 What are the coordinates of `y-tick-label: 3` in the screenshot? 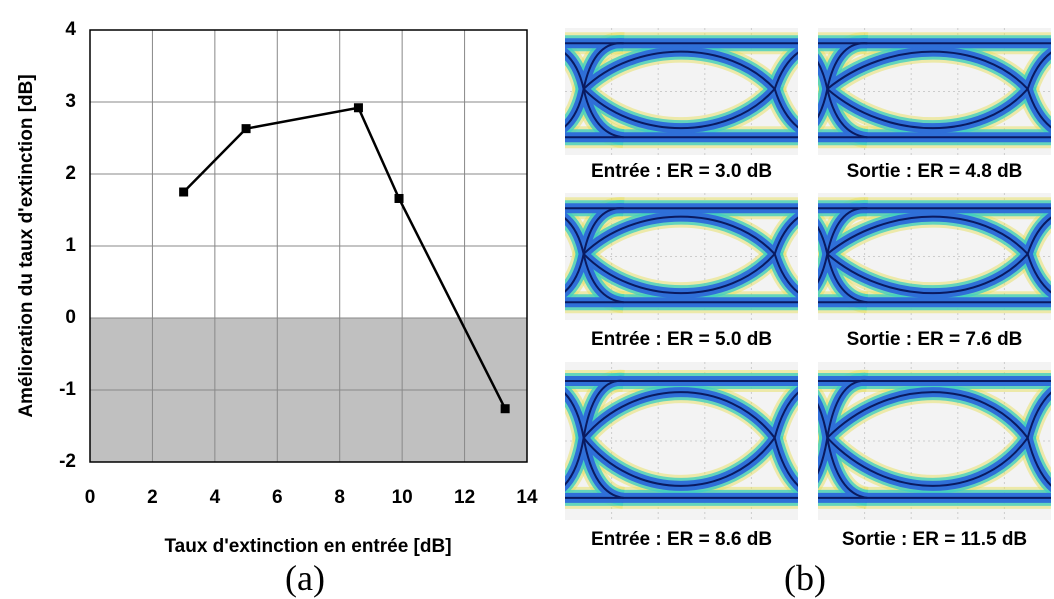 It's located at (70, 101).